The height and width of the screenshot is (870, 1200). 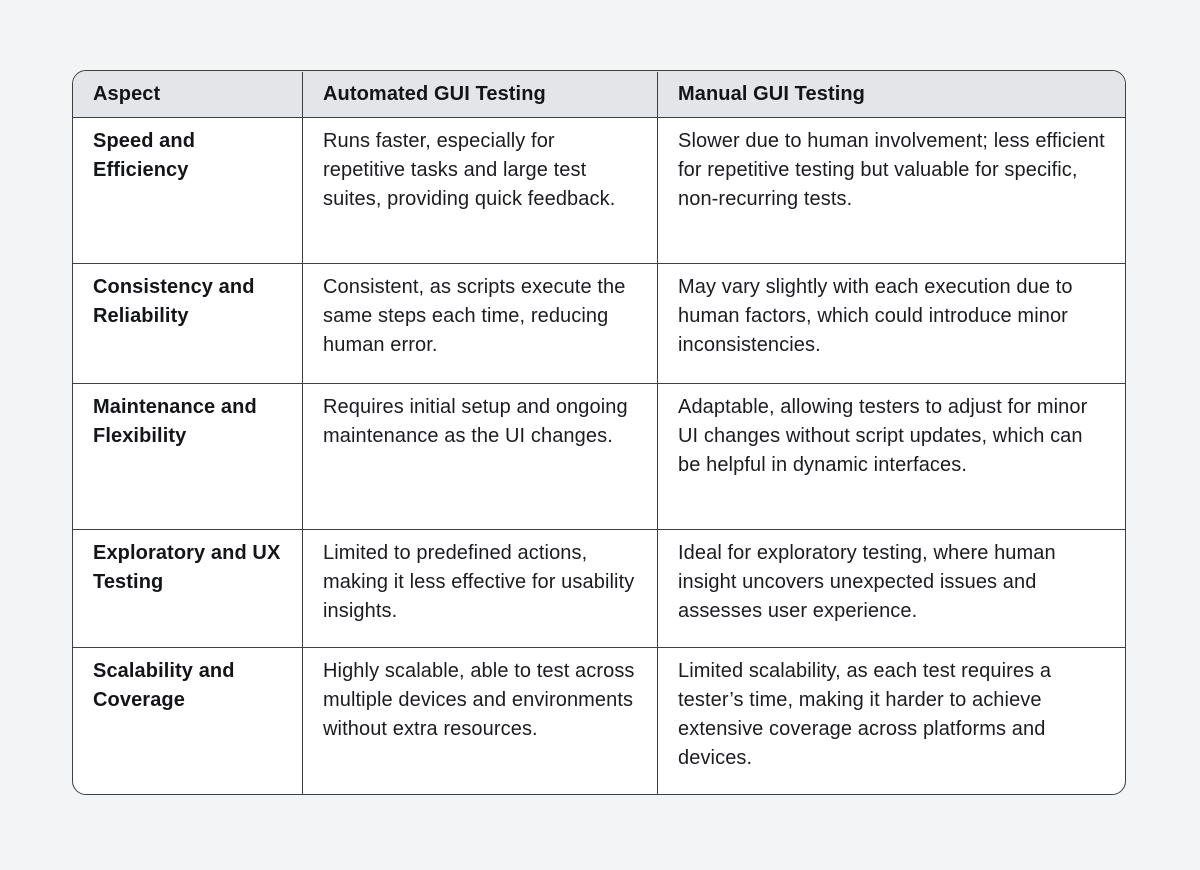 What do you see at coordinates (174, 301) in the screenshot?
I see `aspect-cell: Consistency and Reliability` at bounding box center [174, 301].